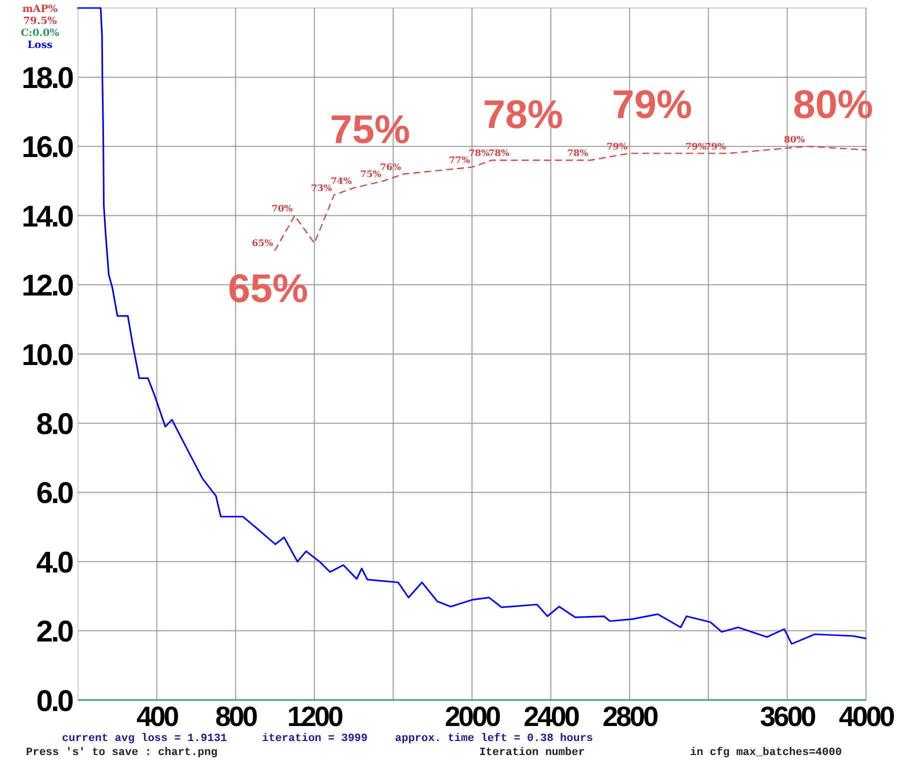 This screenshot has width=902, height=760. What do you see at coordinates (494, 738) in the screenshot?
I see `text: approx. time left = 0.38 hours` at bounding box center [494, 738].